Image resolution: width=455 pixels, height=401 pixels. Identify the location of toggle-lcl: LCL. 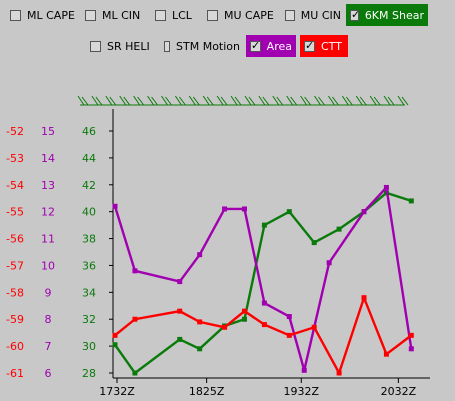
(176, 15).